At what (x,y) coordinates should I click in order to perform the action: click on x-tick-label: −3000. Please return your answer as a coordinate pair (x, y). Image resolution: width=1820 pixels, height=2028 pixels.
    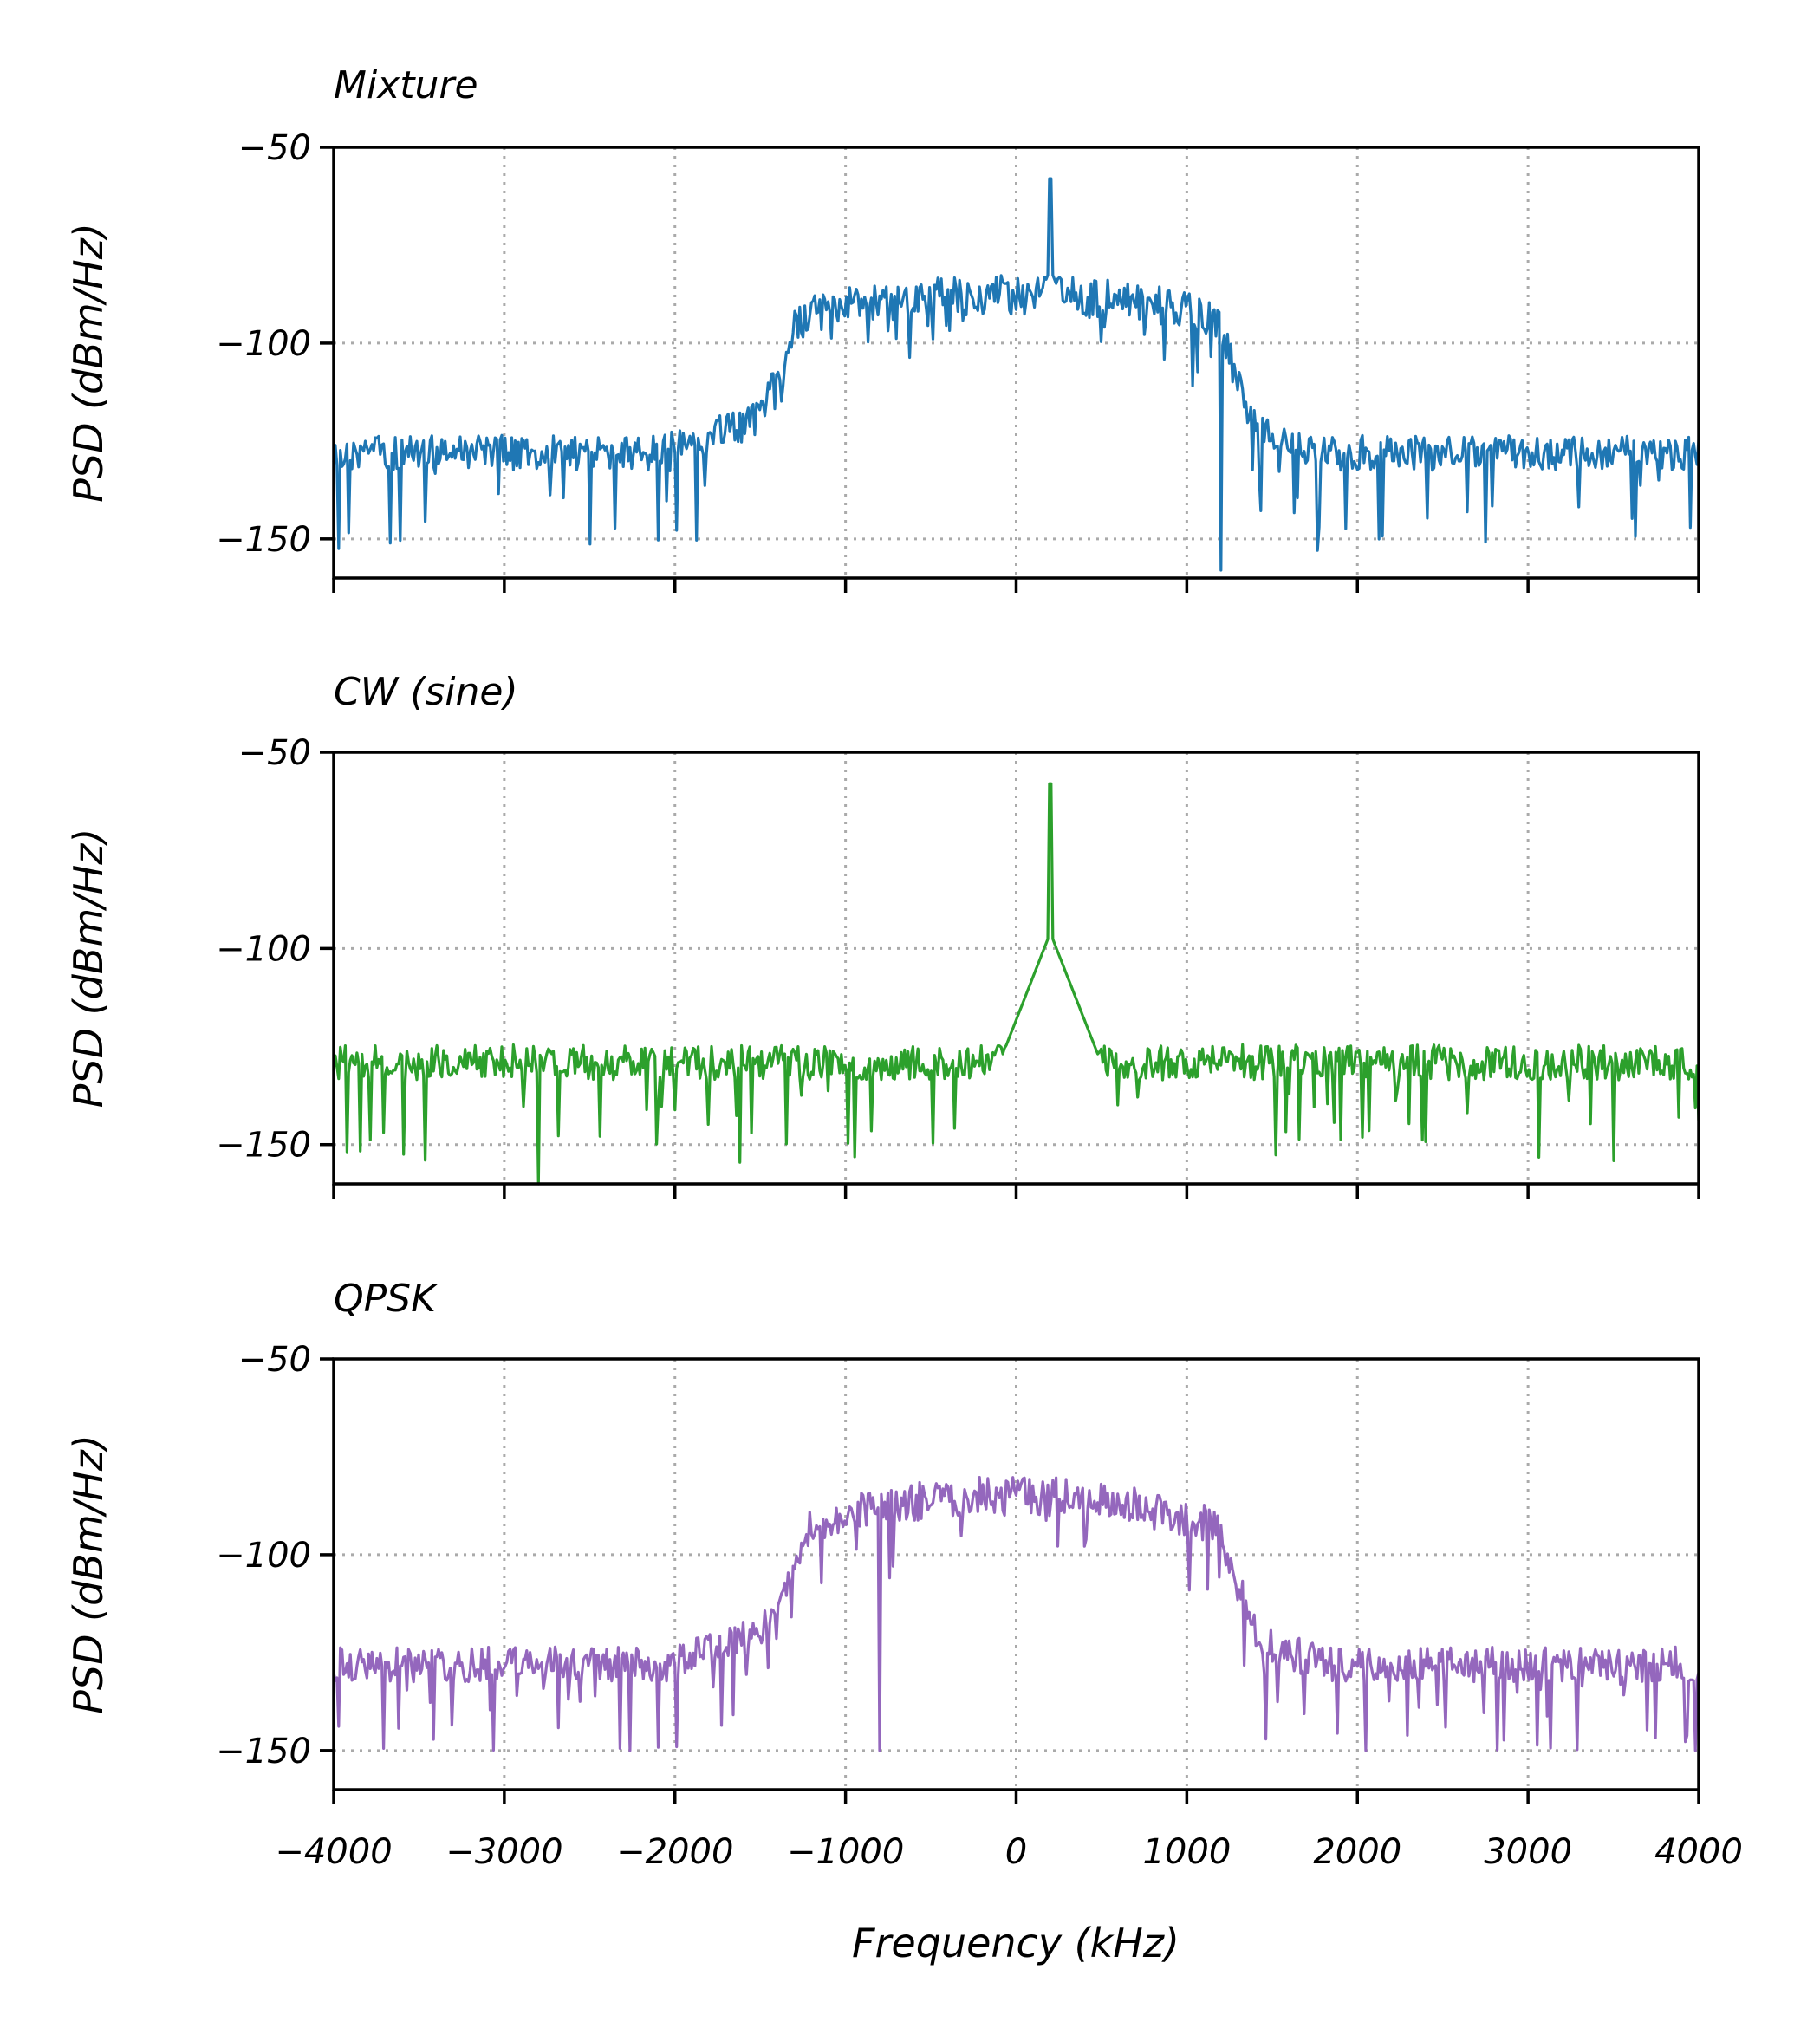
    Looking at the image, I should click on (503, 1852).